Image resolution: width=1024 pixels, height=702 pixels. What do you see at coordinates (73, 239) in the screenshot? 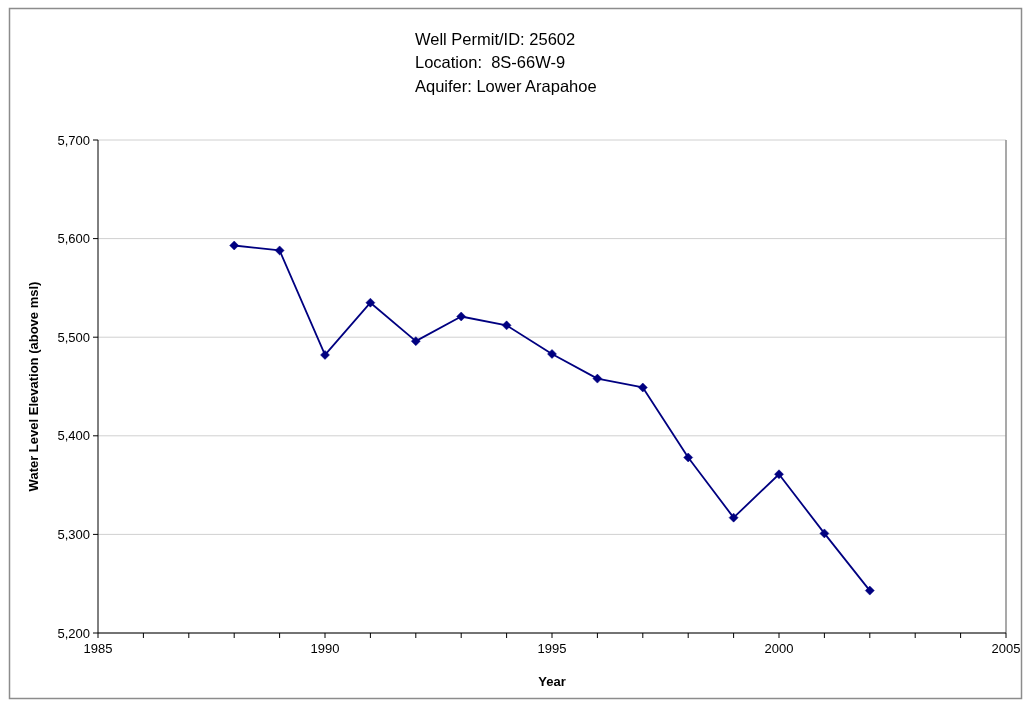
I see `y-tick-label: 5,600` at bounding box center [73, 239].